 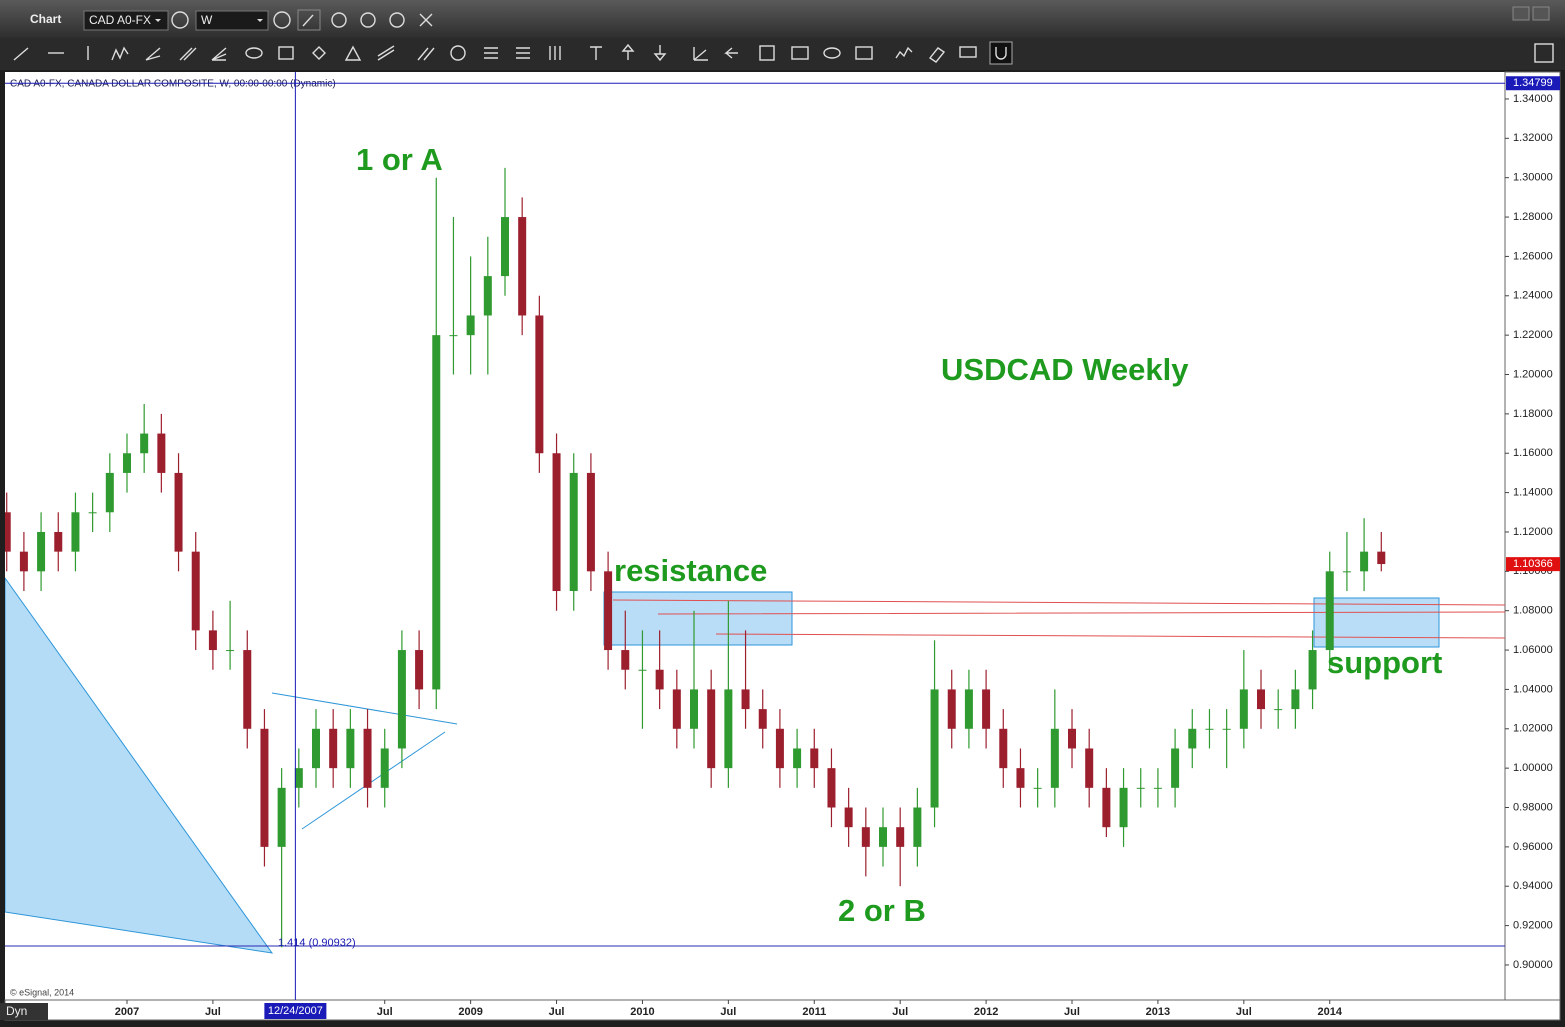 I want to click on draw-icon, so click(x=309, y=20).